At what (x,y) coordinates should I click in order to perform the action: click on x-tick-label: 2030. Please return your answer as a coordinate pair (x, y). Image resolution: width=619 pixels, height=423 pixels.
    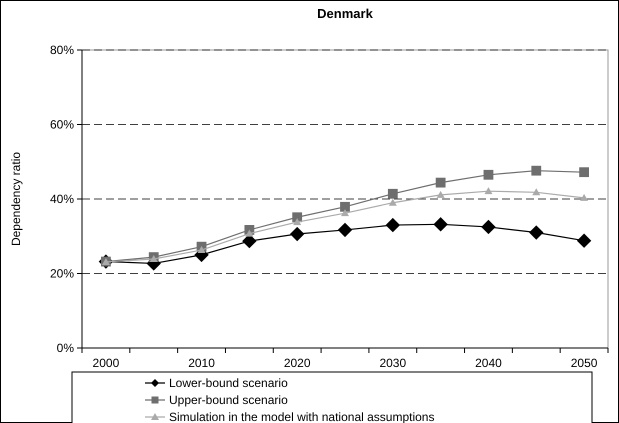
    Looking at the image, I should click on (392, 363).